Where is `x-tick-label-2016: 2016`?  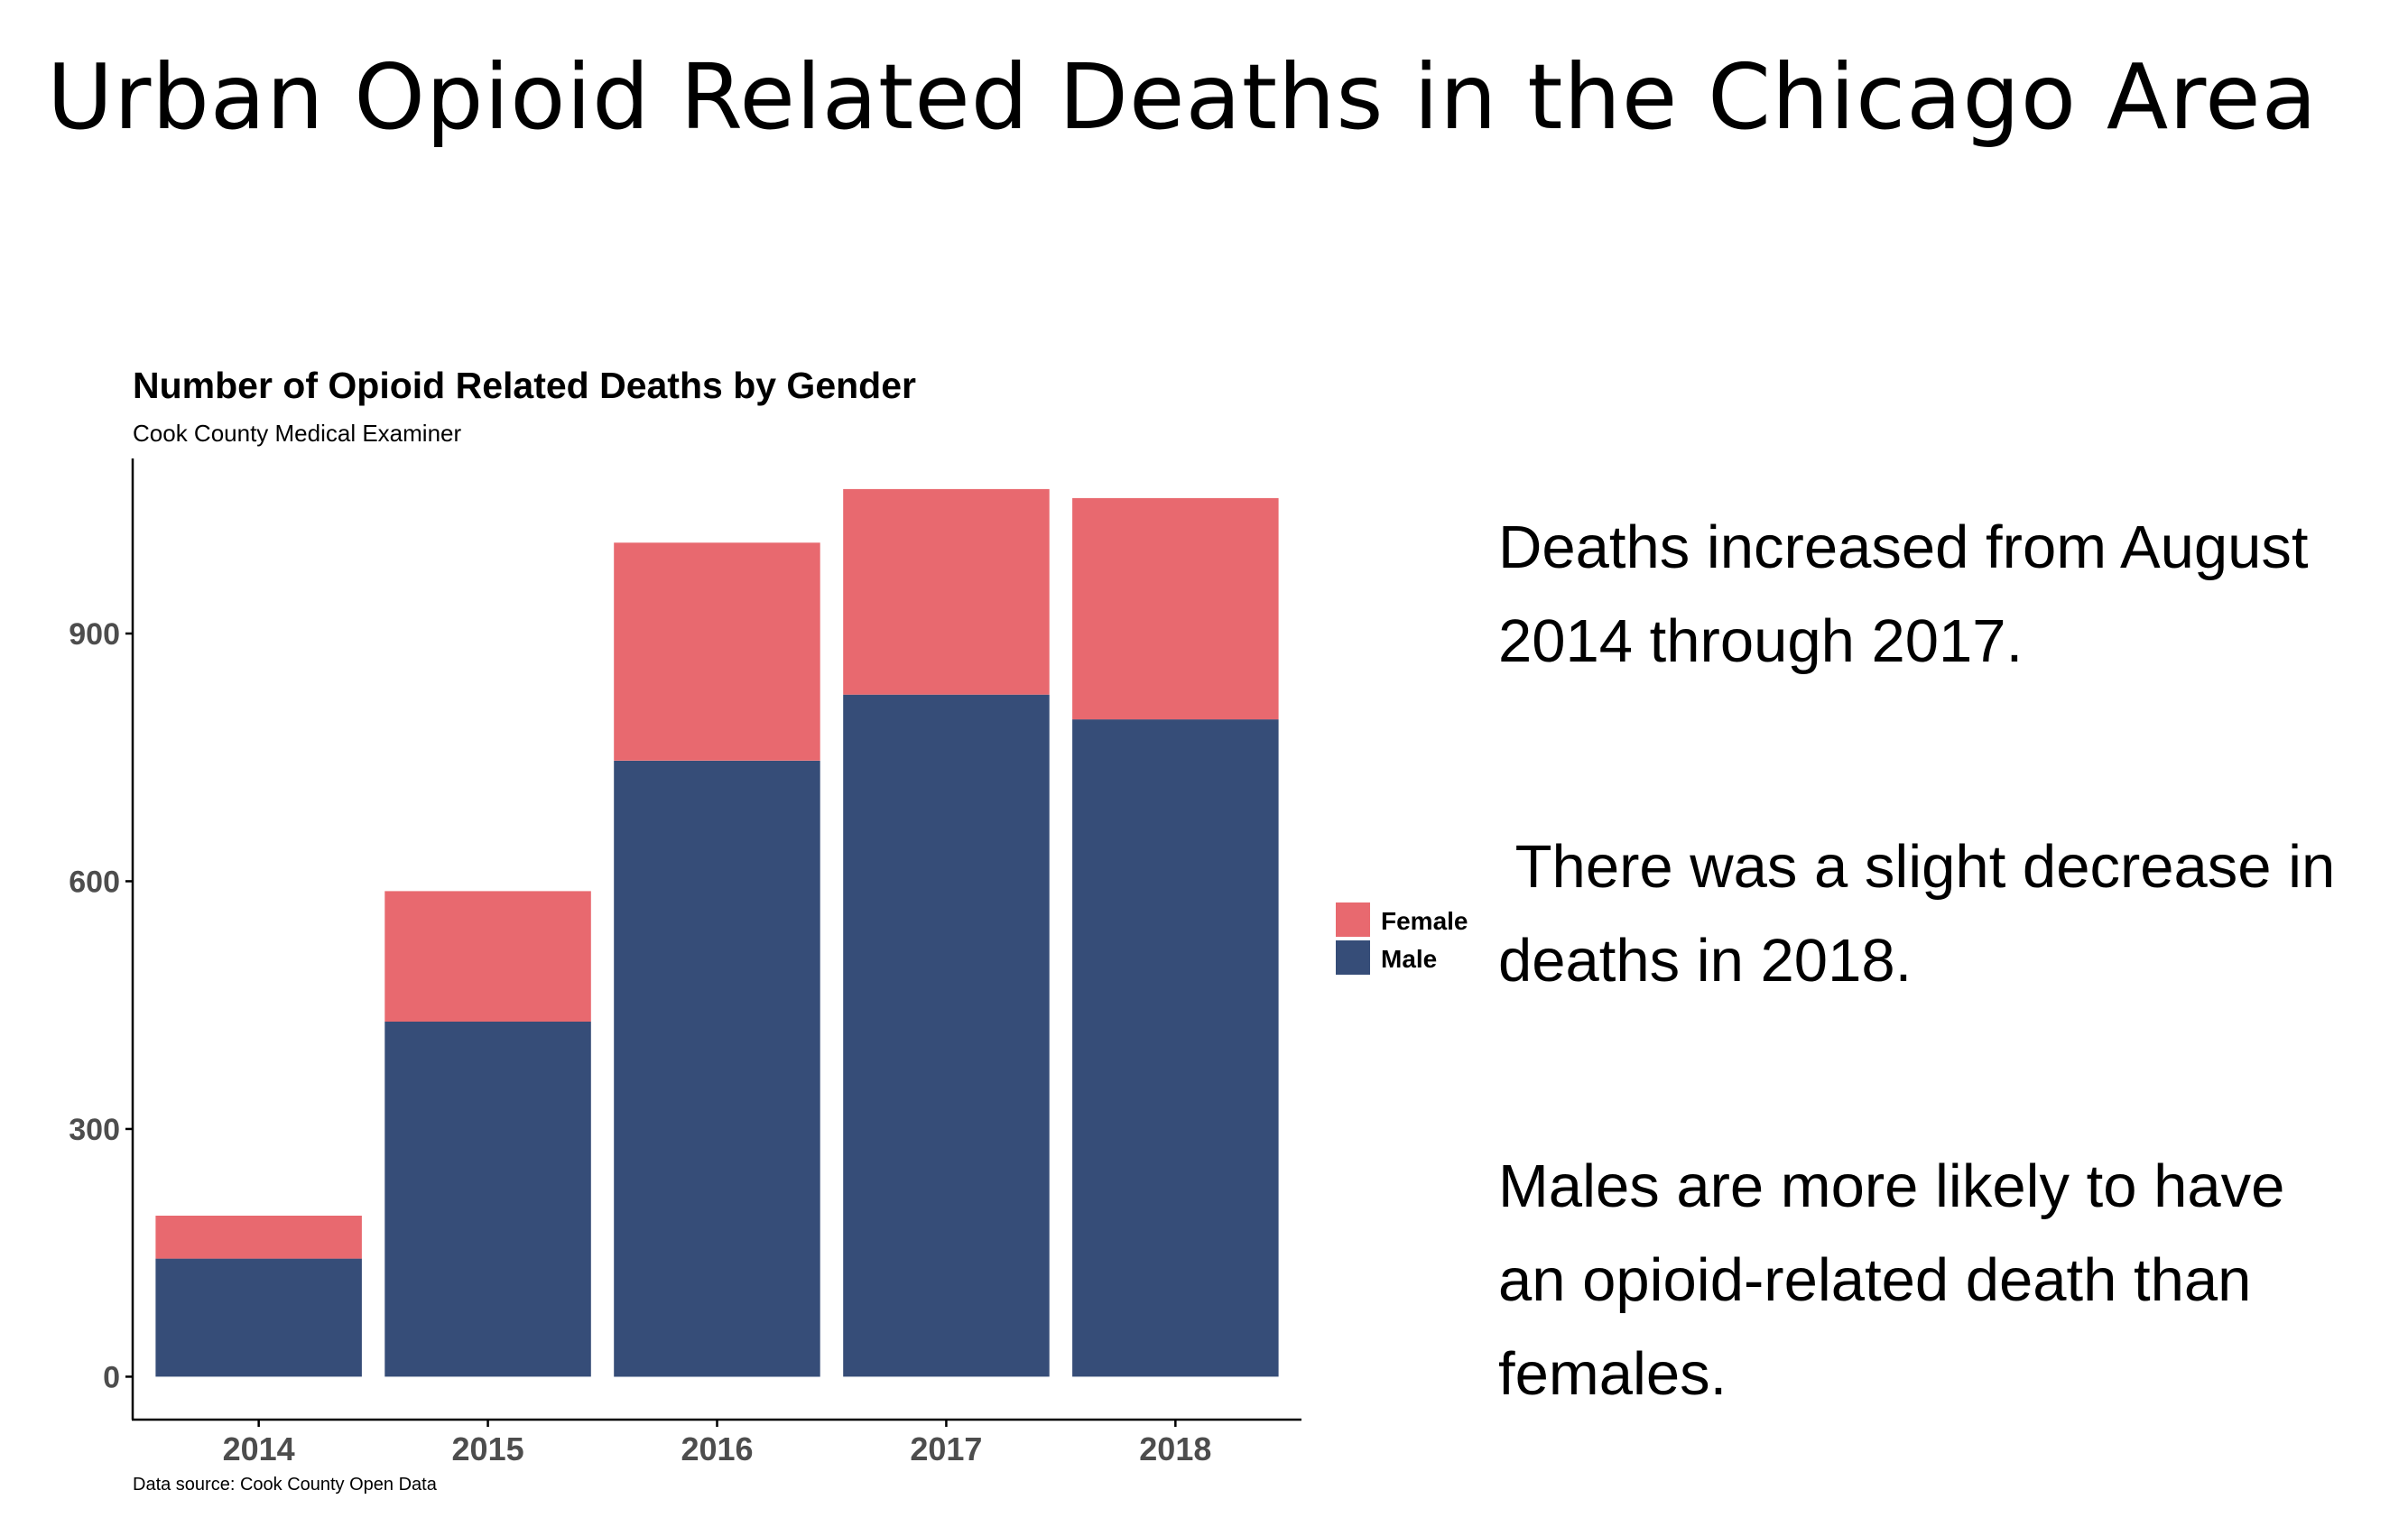 x-tick-label-2016: 2016 is located at coordinates (717, 1448).